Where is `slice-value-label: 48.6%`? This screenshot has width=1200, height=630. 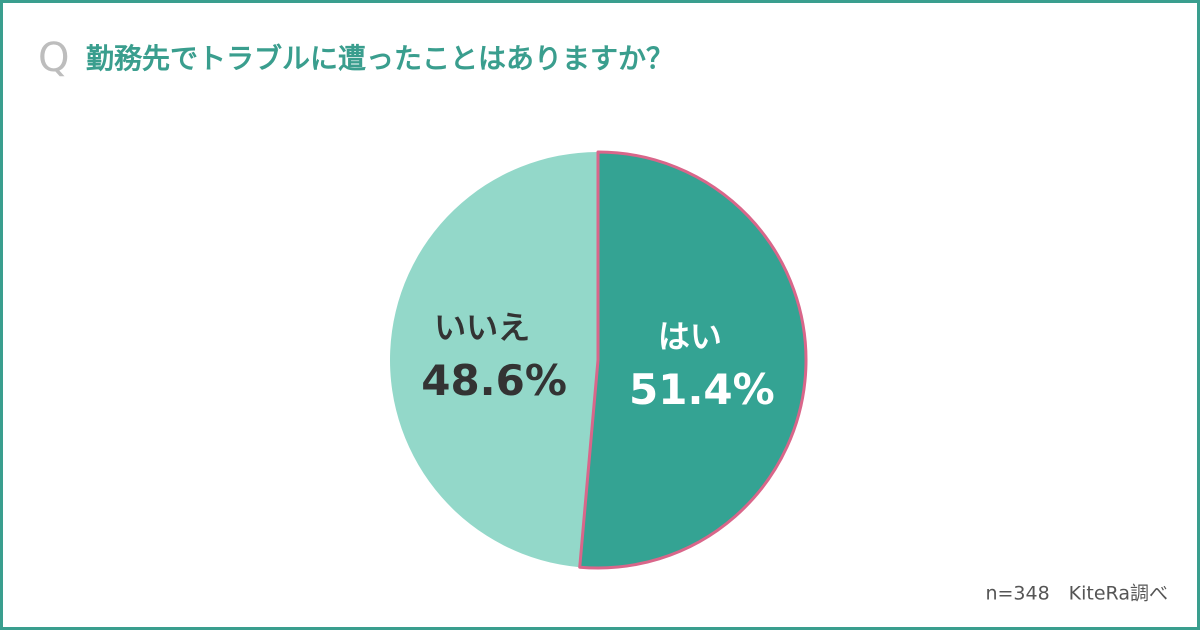 slice-value-label: 48.6% is located at coordinates (494, 380).